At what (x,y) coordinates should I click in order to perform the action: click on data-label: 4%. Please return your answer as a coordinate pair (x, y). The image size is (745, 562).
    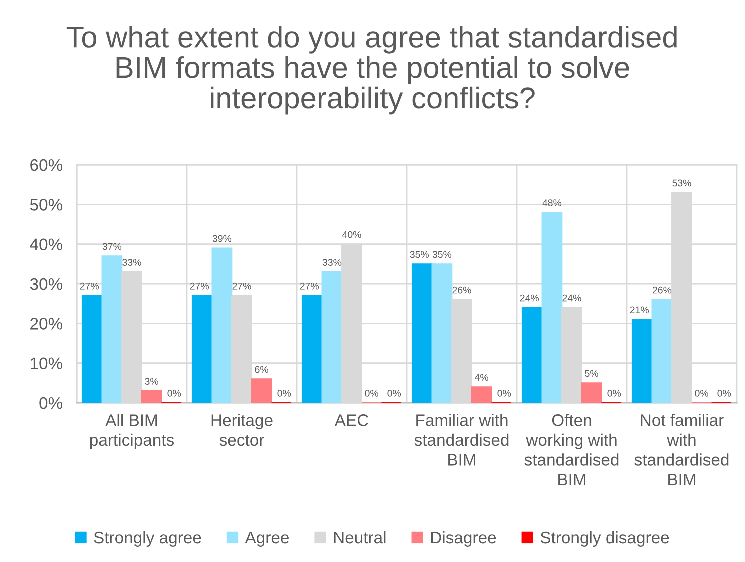
    Looking at the image, I should click on (481, 378).